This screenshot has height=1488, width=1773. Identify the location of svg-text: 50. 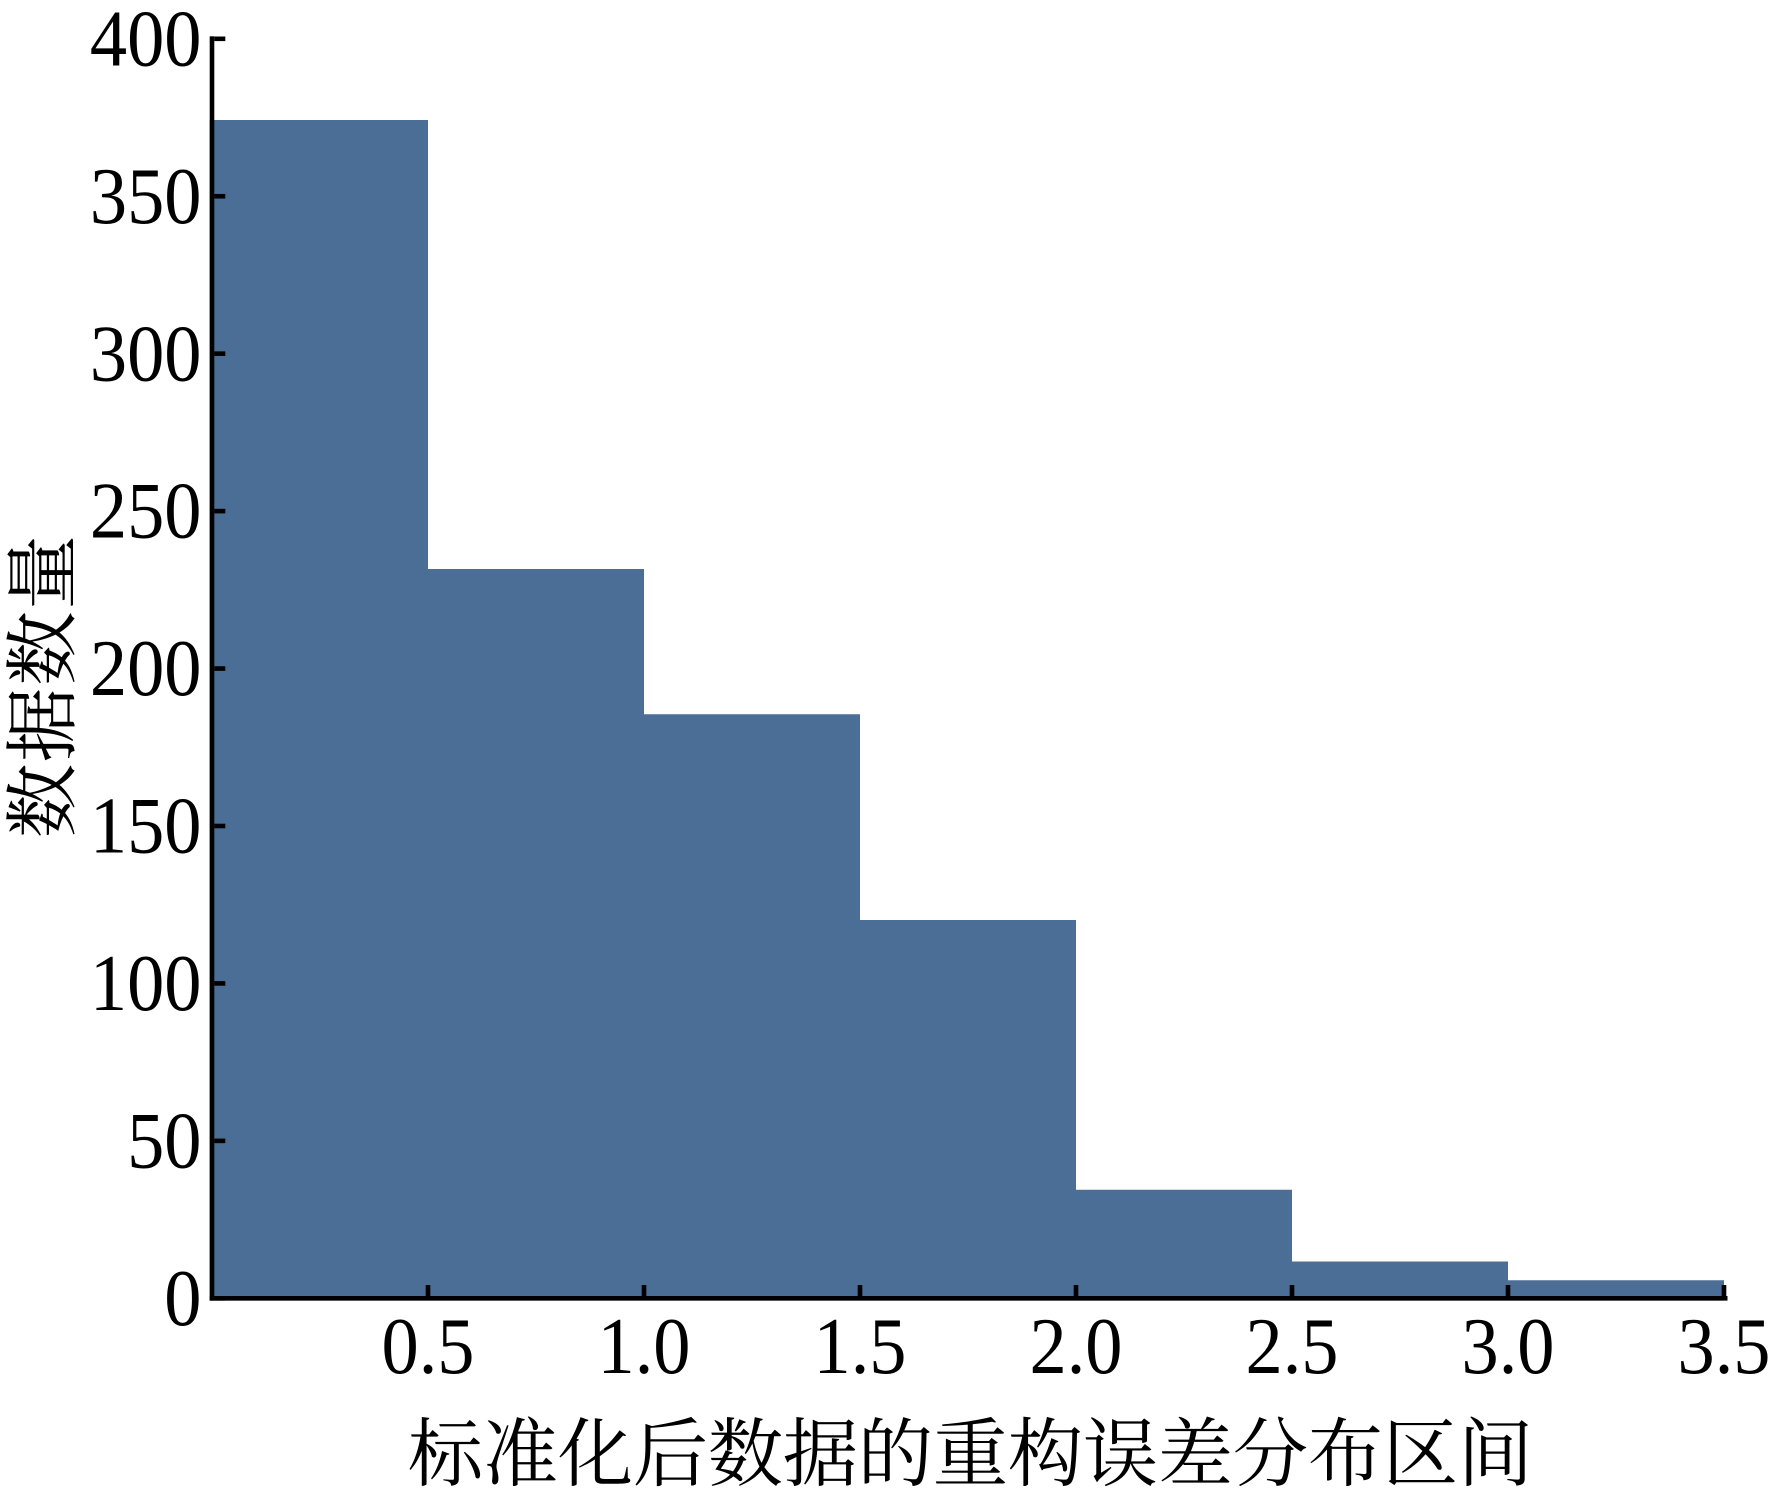
(164, 1141).